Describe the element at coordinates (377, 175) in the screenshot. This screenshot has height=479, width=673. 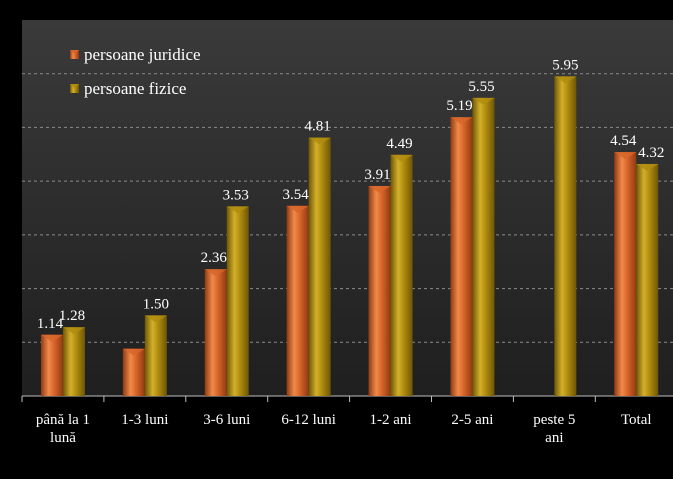
I see `data-label: 3.91` at that location.